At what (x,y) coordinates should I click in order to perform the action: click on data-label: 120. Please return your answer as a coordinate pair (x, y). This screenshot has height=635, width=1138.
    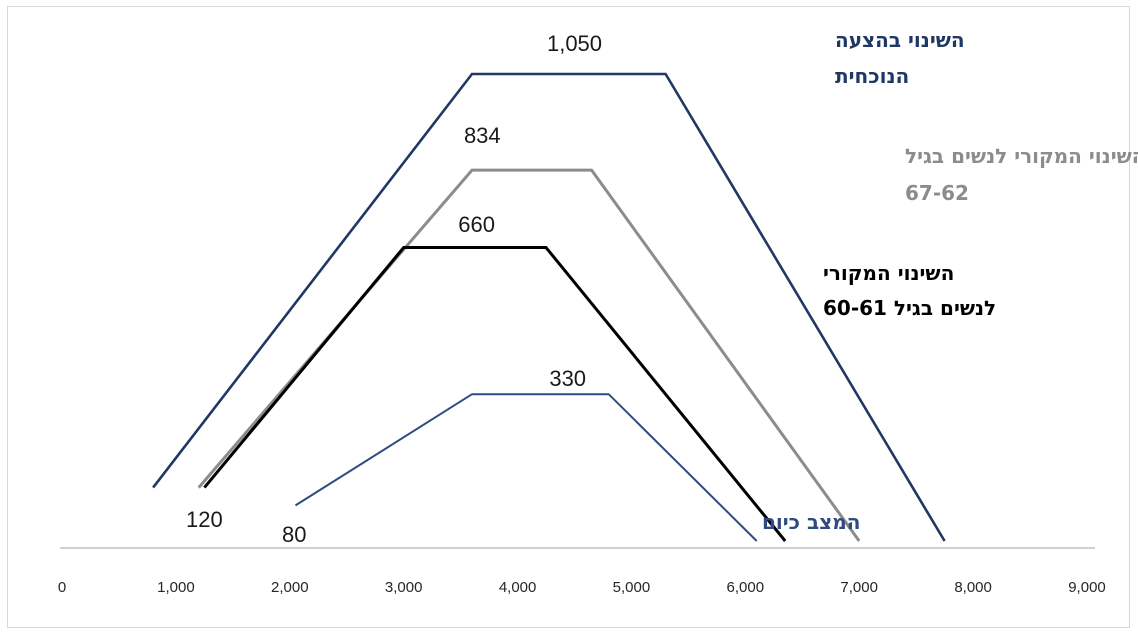
    Looking at the image, I should click on (204, 519).